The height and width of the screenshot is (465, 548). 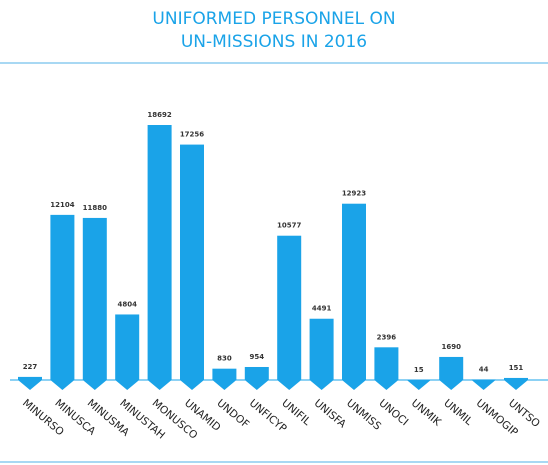 I want to click on value-label: 17256, so click(x=192, y=135).